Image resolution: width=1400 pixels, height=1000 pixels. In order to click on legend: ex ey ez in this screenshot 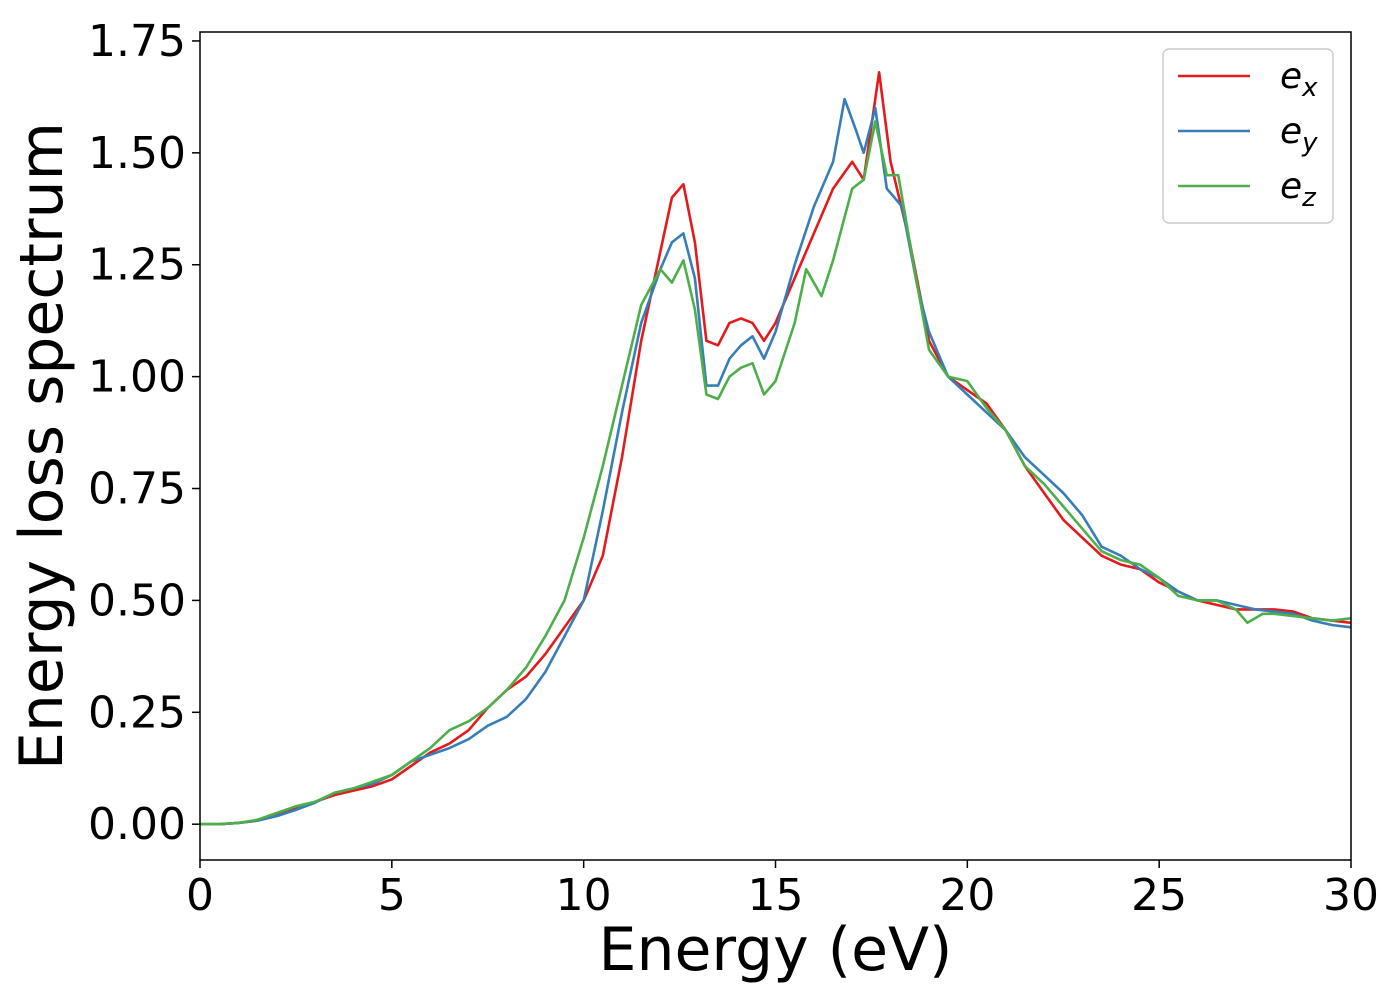, I will do `click(1248, 136)`.